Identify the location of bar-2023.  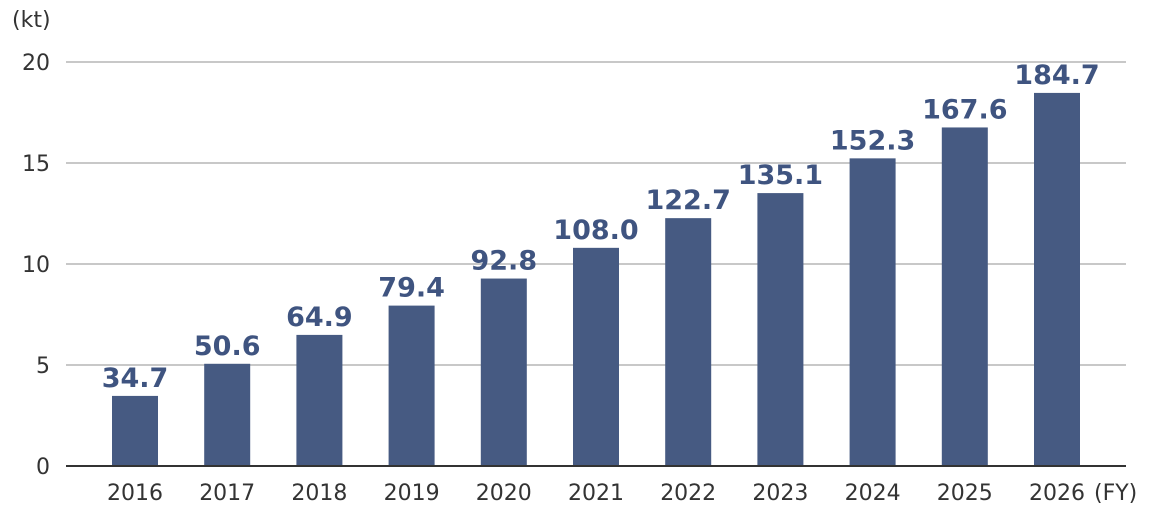
(780, 329).